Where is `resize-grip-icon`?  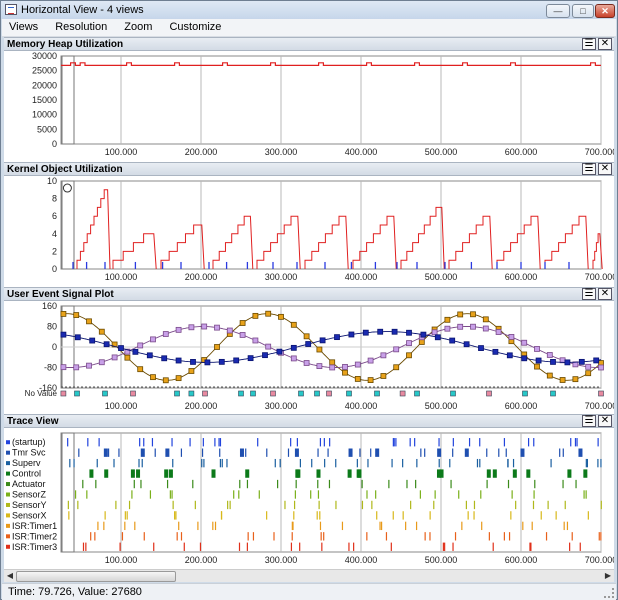 resize-grip-icon is located at coordinates (609, 593).